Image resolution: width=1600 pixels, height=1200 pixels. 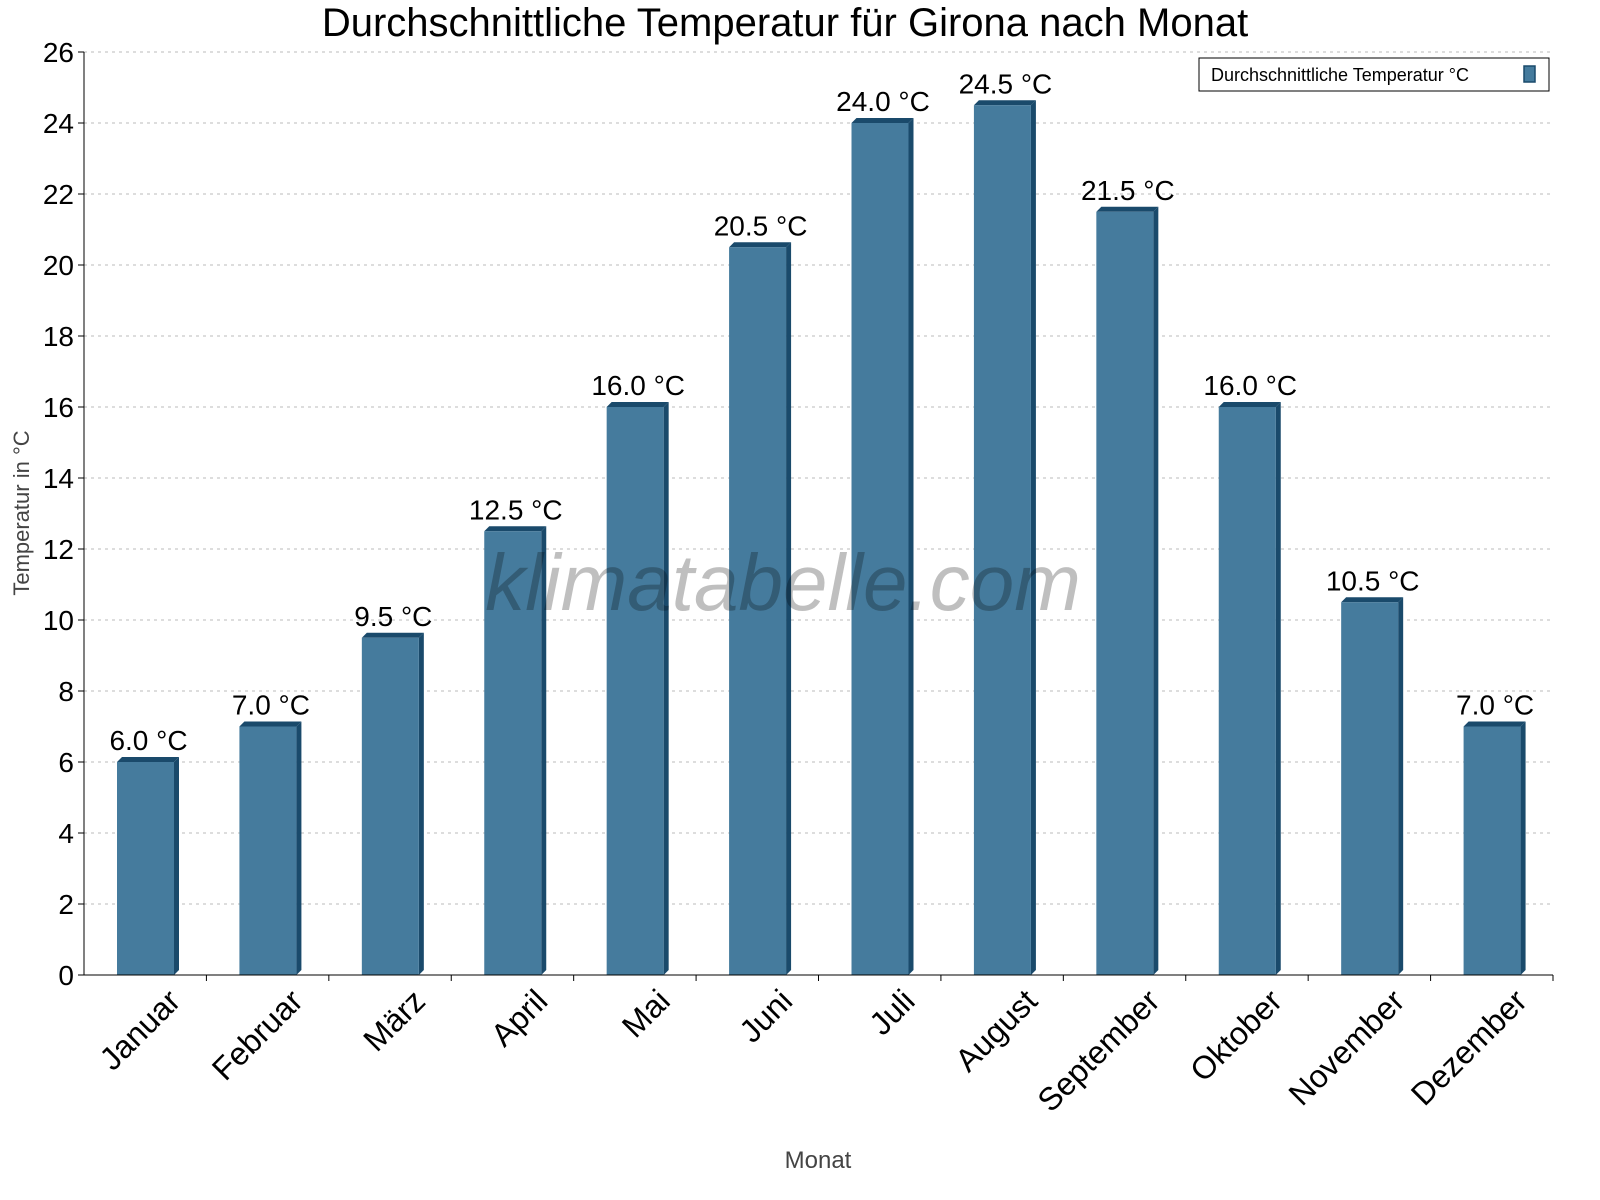 I want to click on y-tick-label: 8, so click(x=66, y=691).